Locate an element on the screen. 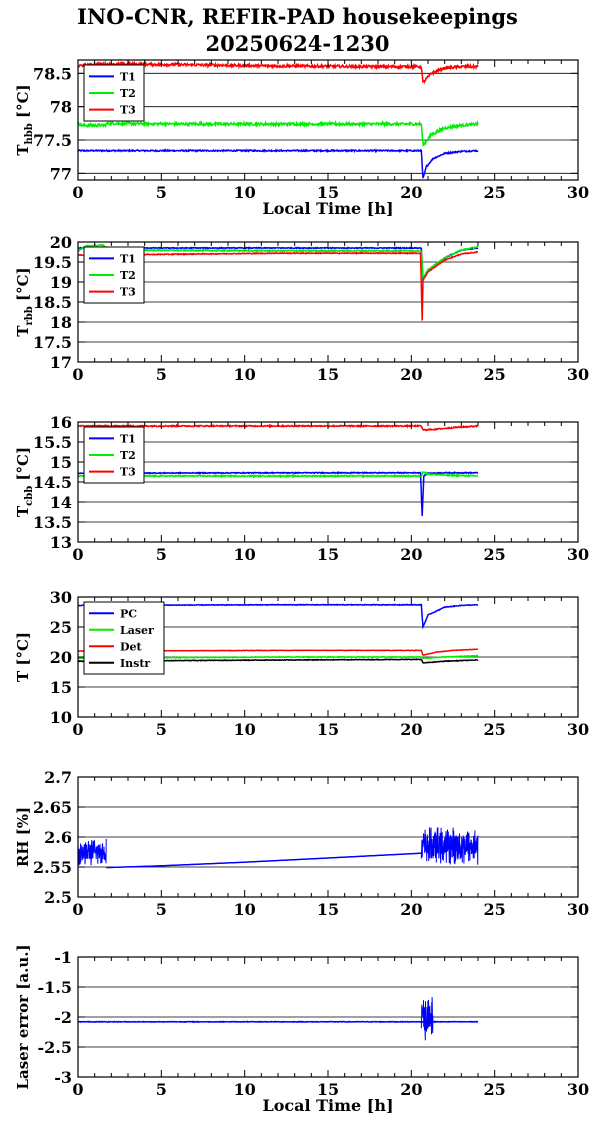 This screenshot has height=1134, width=595. y-tick-label: 2.7 is located at coordinates (58, 777).